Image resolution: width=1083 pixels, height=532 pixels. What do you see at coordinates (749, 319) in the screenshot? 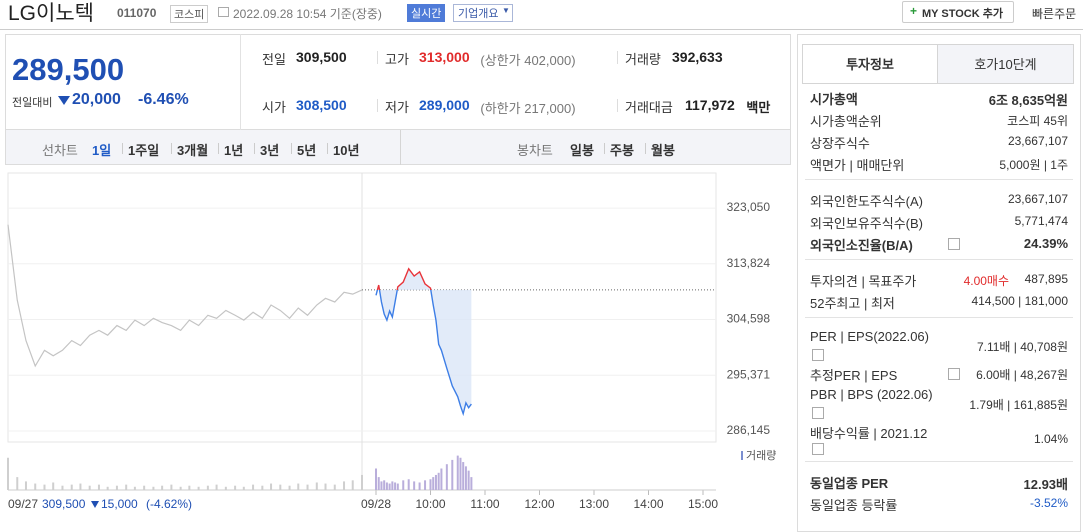
I see `y-tick-label: 304,598` at bounding box center [749, 319].